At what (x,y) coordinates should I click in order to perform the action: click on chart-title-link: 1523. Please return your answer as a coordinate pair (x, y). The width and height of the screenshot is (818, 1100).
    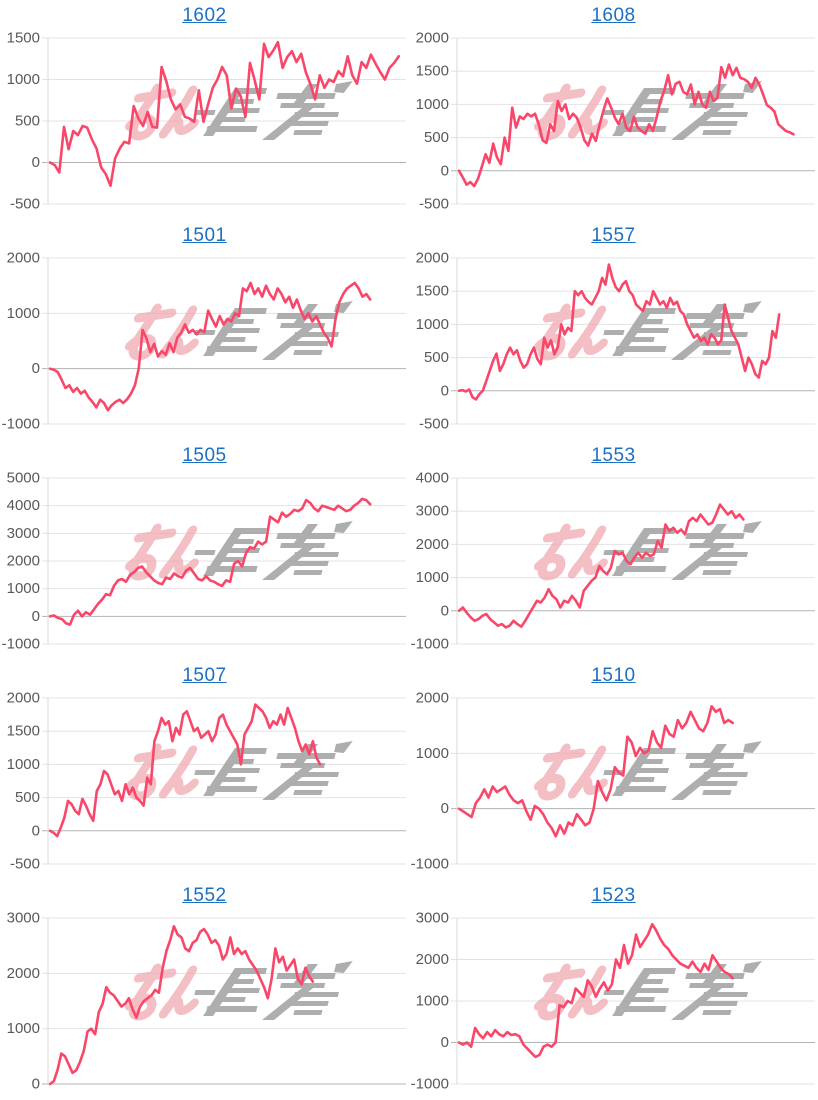
    Looking at the image, I should click on (613, 895).